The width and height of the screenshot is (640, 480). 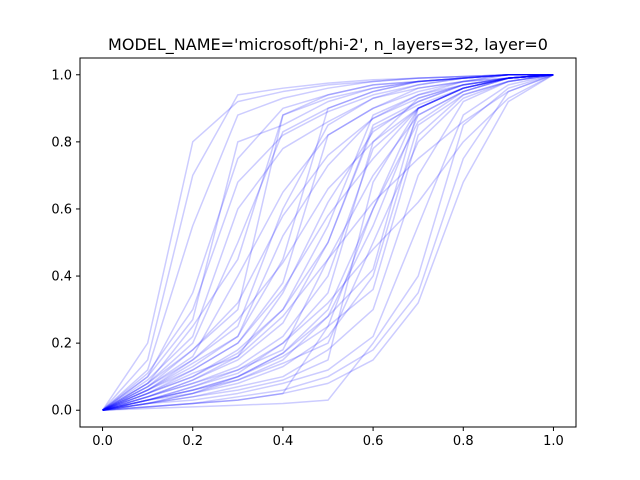 What do you see at coordinates (61, 142) in the screenshot?
I see `y-tick-label: 0.8` at bounding box center [61, 142].